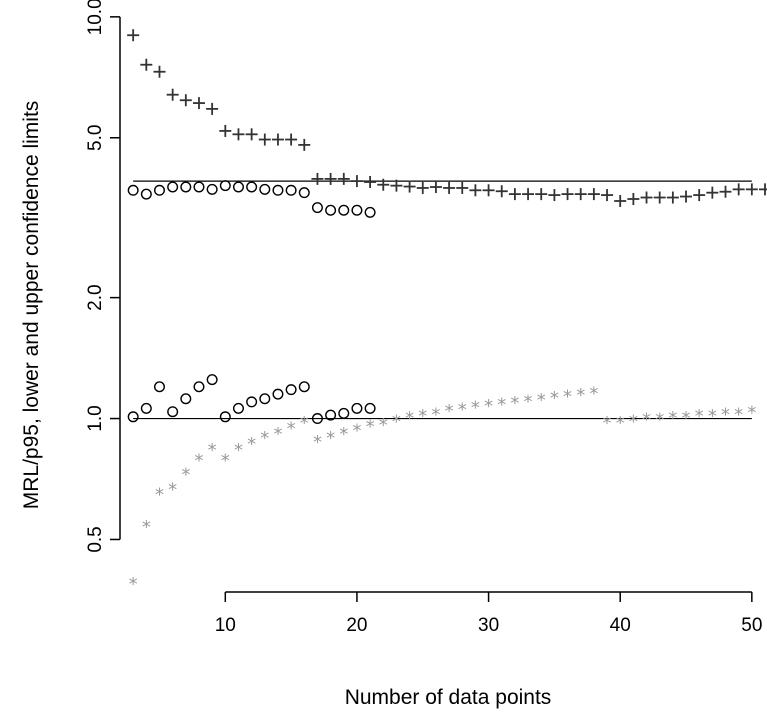 Image resolution: width=767 pixels, height=716 pixels. What do you see at coordinates (102, 276) in the screenshot?
I see `y-axis-ticks: 0.5 1.0 2.0 5.0 10.0` at bounding box center [102, 276].